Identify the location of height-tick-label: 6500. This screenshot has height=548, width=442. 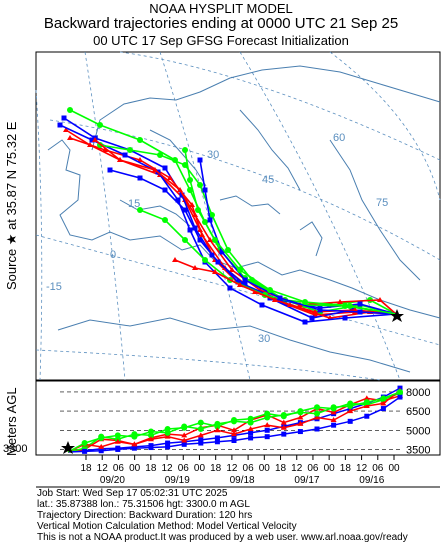
(418, 412).